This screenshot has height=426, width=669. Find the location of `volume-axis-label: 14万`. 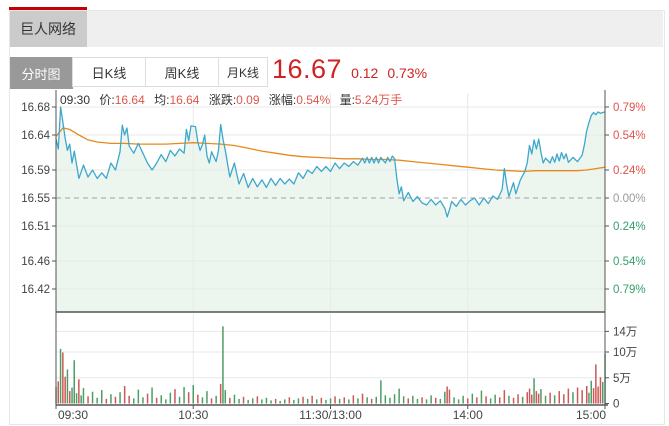

volume-axis-label: 14万 is located at coordinates (625, 332).